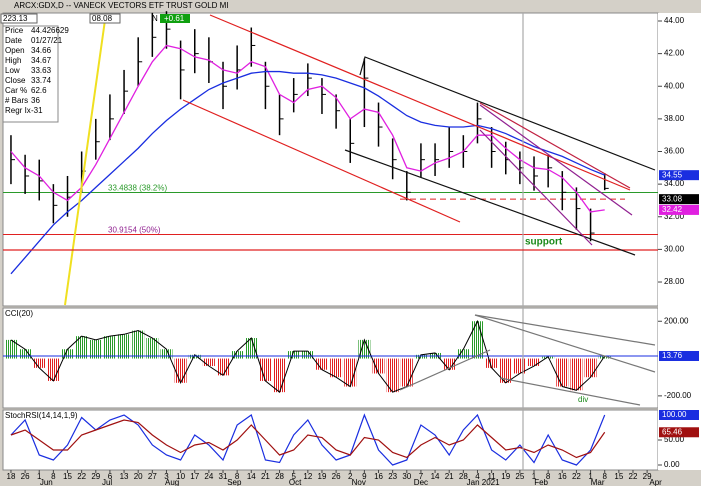 Image resolution: width=701 pixels, height=486 pixels. I want to click on x-tick-label: 5, so click(293, 476).